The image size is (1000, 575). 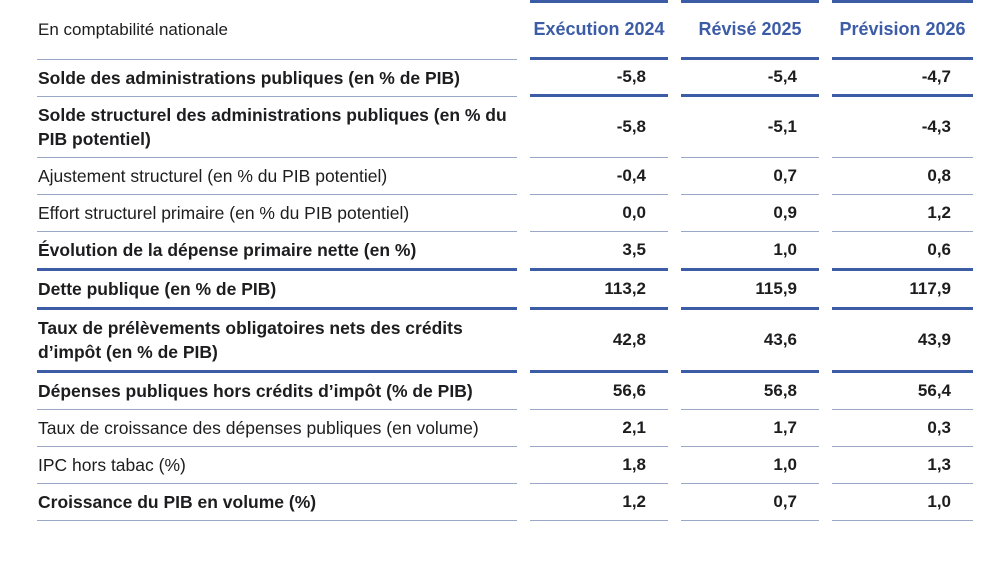 What do you see at coordinates (750, 213) in the screenshot?
I see `value-cell: 0,9` at bounding box center [750, 213].